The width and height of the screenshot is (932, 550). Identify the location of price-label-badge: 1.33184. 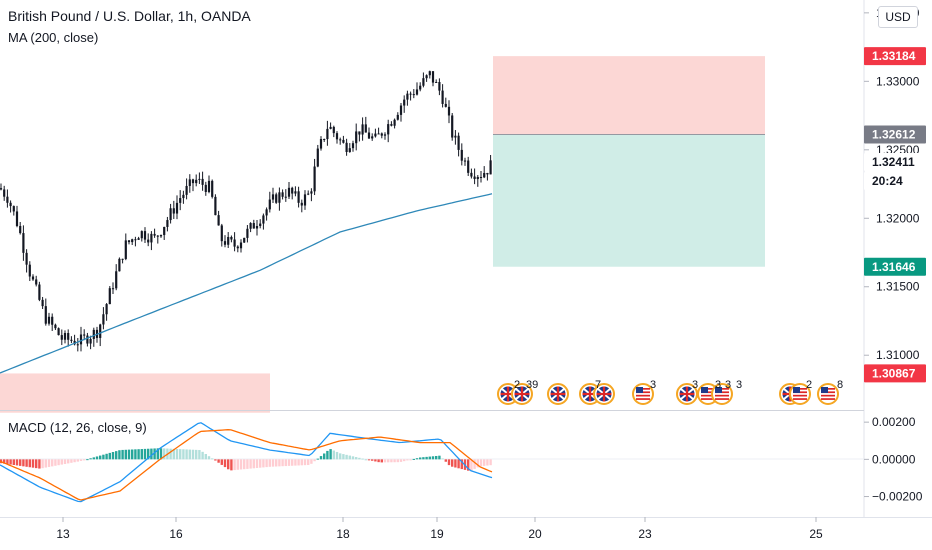
(895, 56).